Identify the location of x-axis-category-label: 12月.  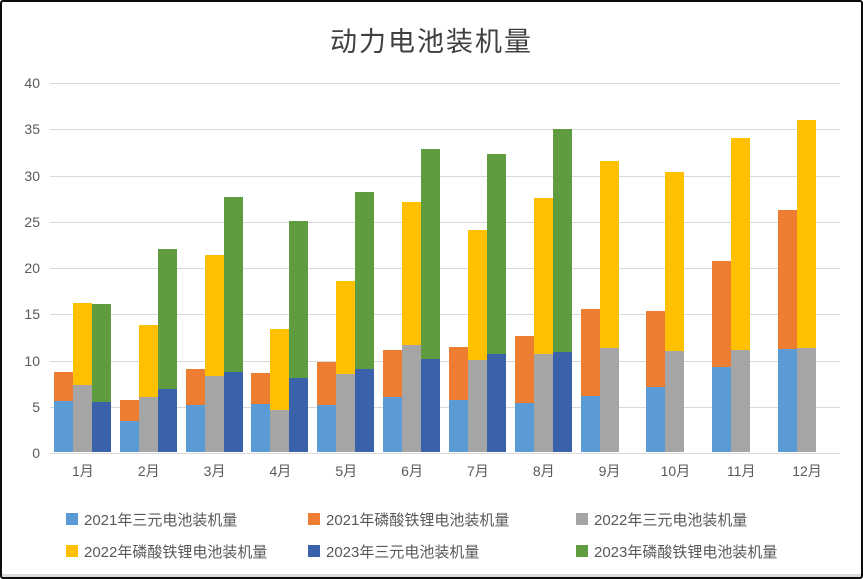
(807, 471).